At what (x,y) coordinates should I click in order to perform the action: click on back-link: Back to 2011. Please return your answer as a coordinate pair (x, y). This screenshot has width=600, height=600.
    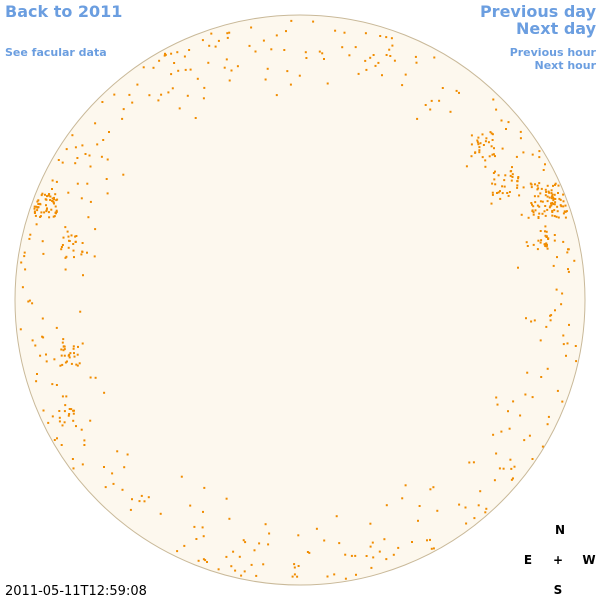
    Looking at the image, I should click on (63, 11).